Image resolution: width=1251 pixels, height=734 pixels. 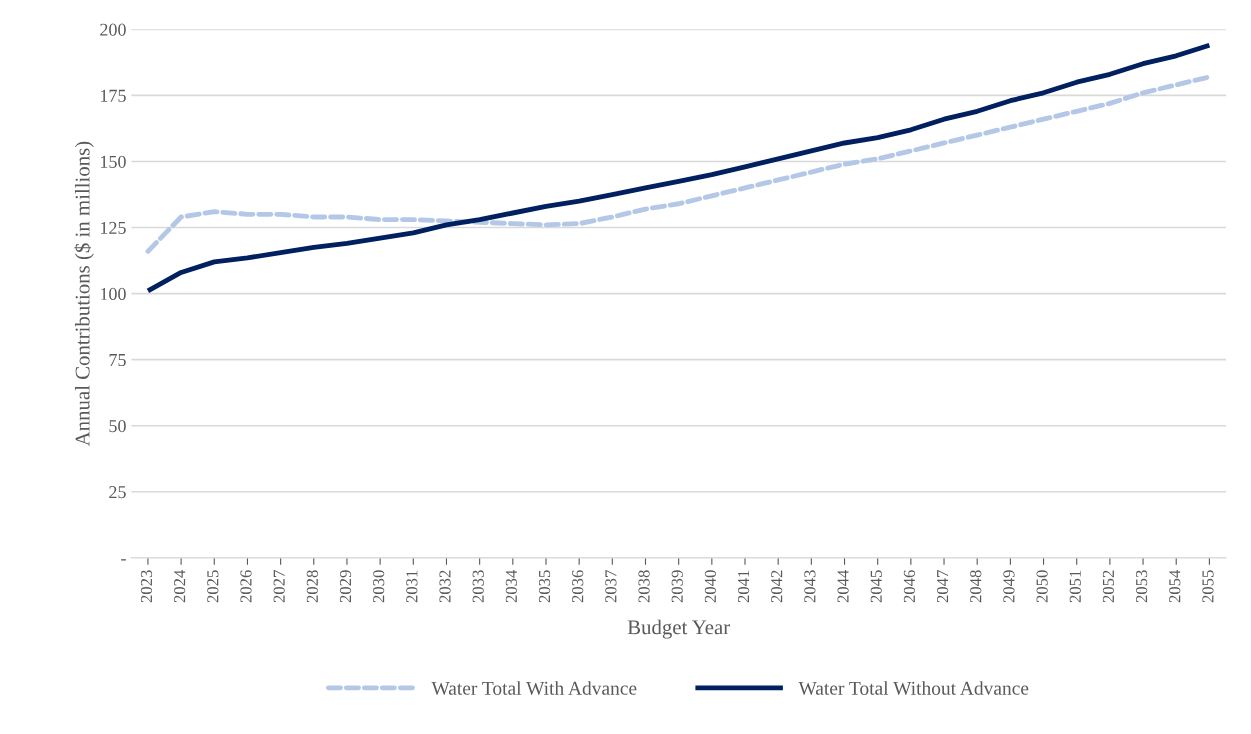 I want to click on x-tick-label: 2051, so click(x=1075, y=586).